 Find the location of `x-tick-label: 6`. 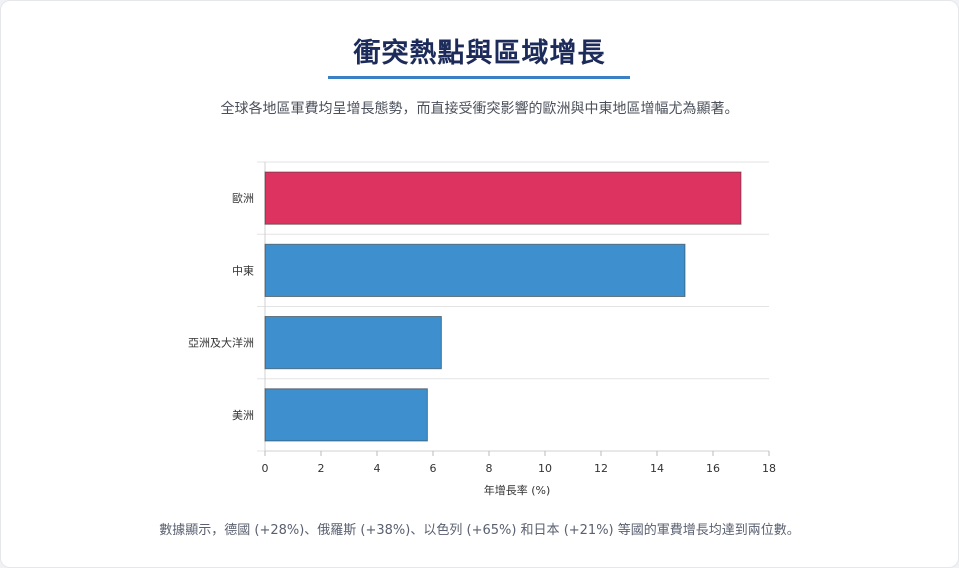

x-tick-label: 6 is located at coordinates (433, 468).